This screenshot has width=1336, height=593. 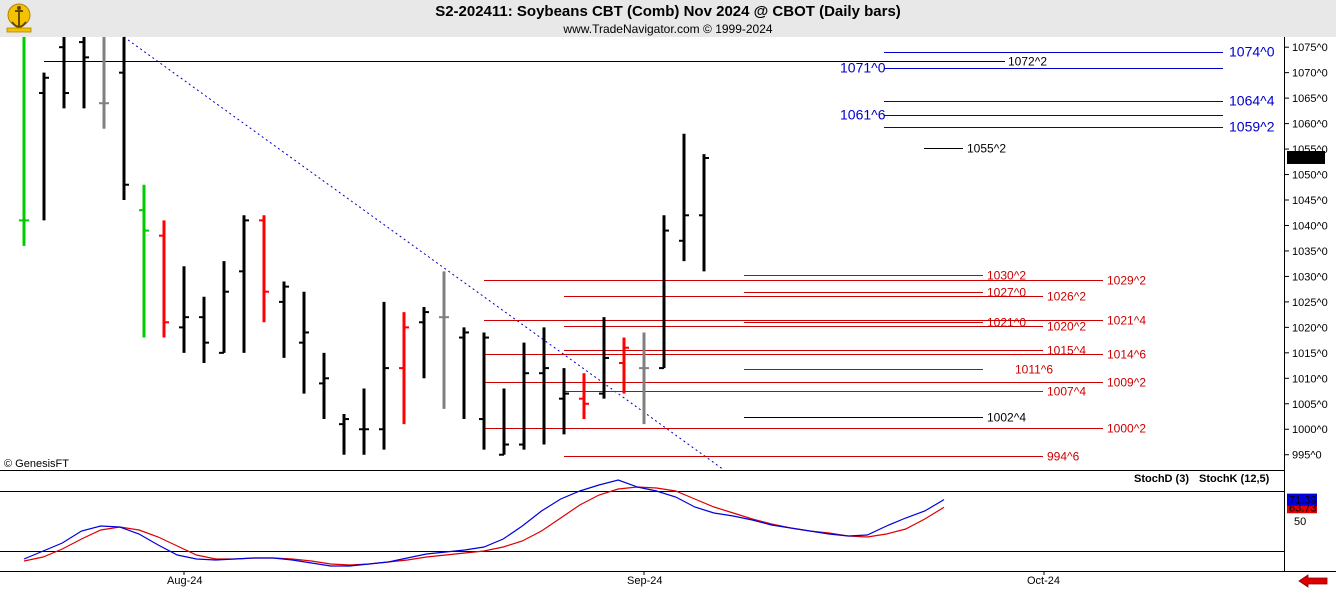 What do you see at coordinates (1063, 457) in the screenshot?
I see `level-label: 994^6` at bounding box center [1063, 457].